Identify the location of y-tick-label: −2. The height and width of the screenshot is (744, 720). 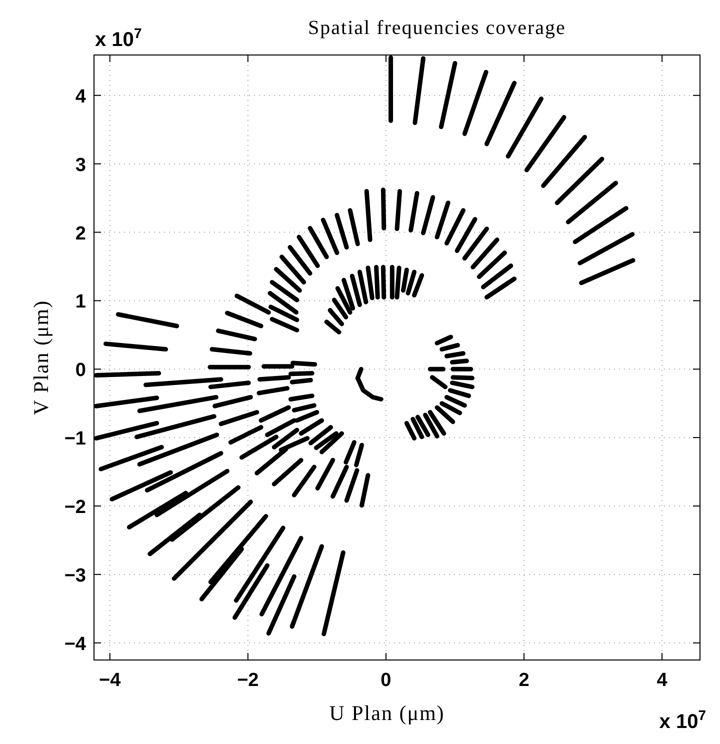
(75, 507).